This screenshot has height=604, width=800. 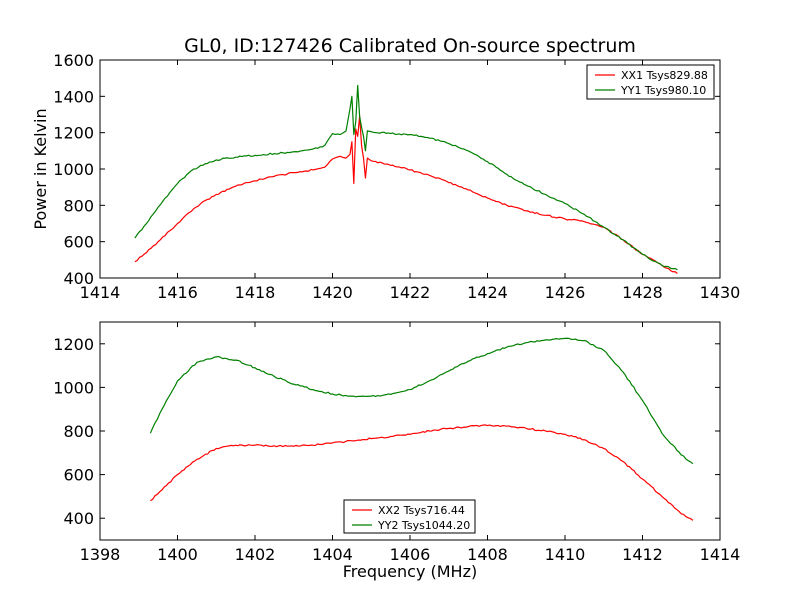 I want to click on chart1-x-tick-label-1: 1416, so click(x=177, y=292).